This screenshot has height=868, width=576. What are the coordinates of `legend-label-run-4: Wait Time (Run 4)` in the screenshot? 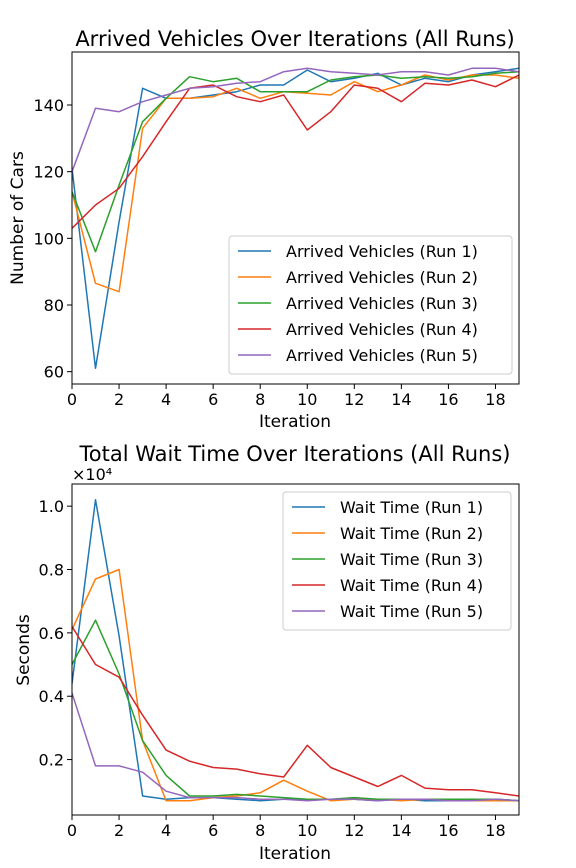 It's located at (411, 585).